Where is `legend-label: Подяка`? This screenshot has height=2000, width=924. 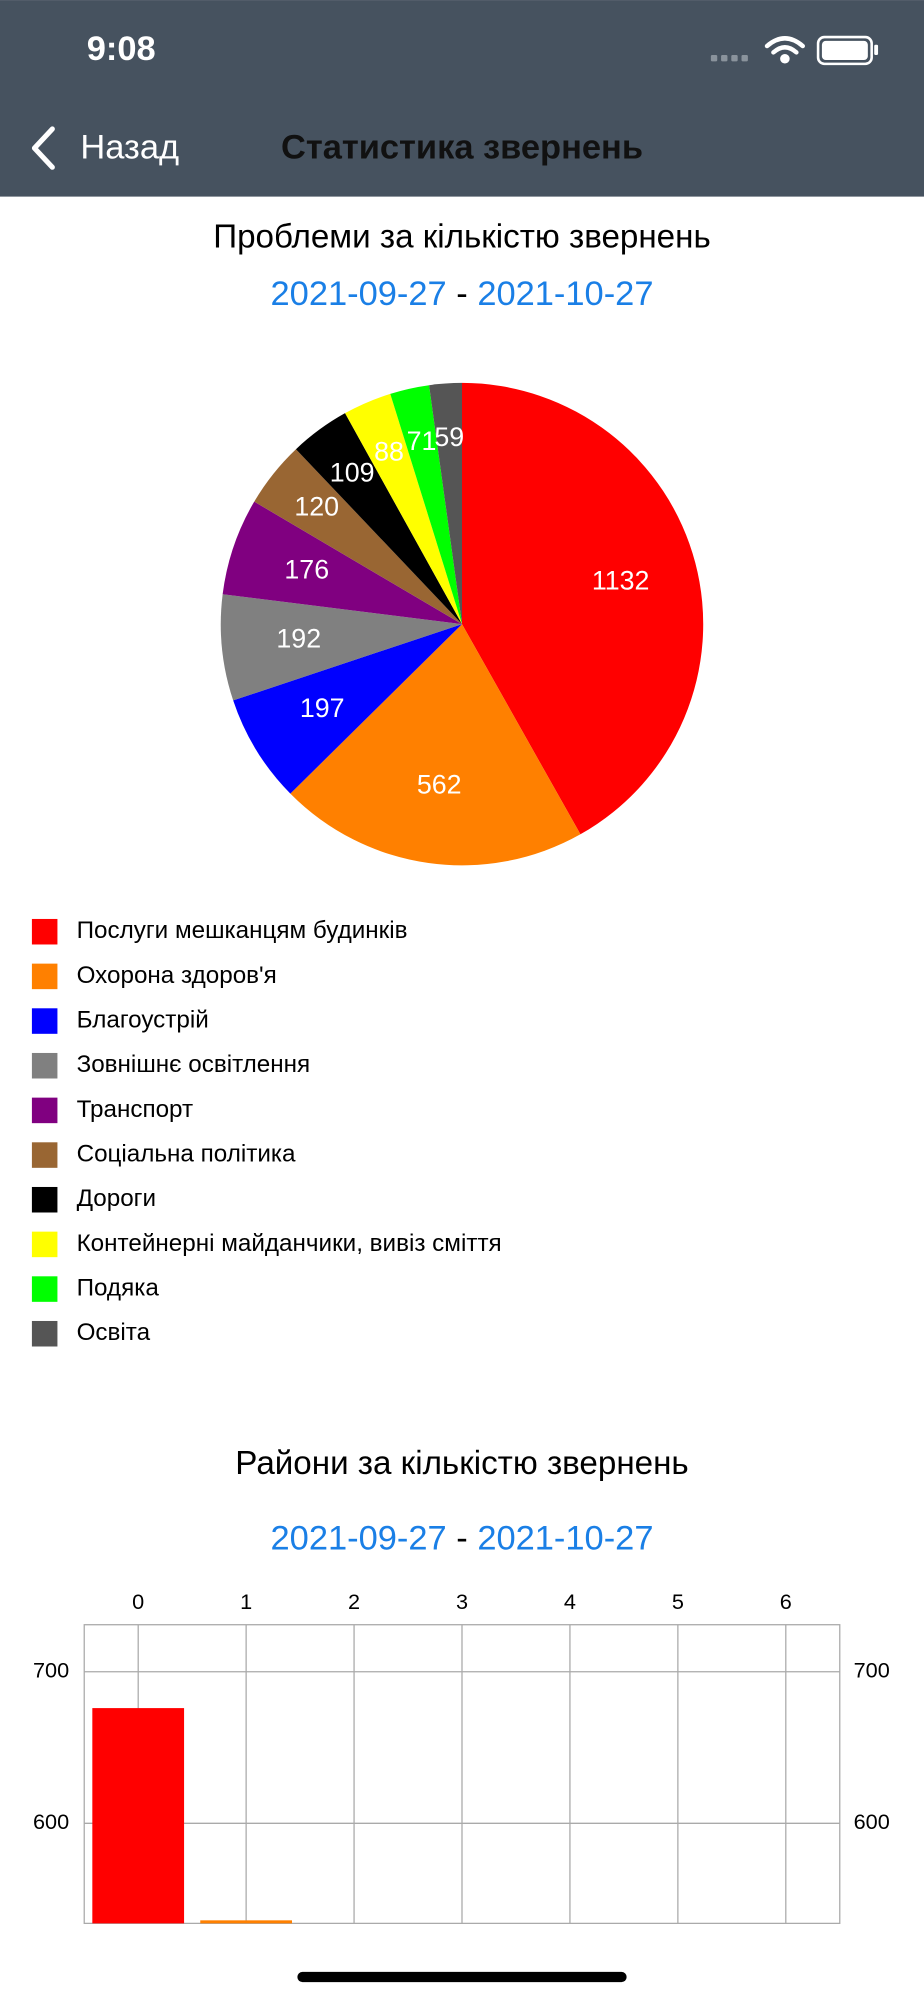
legend-label: Подяка is located at coordinates (118, 1287).